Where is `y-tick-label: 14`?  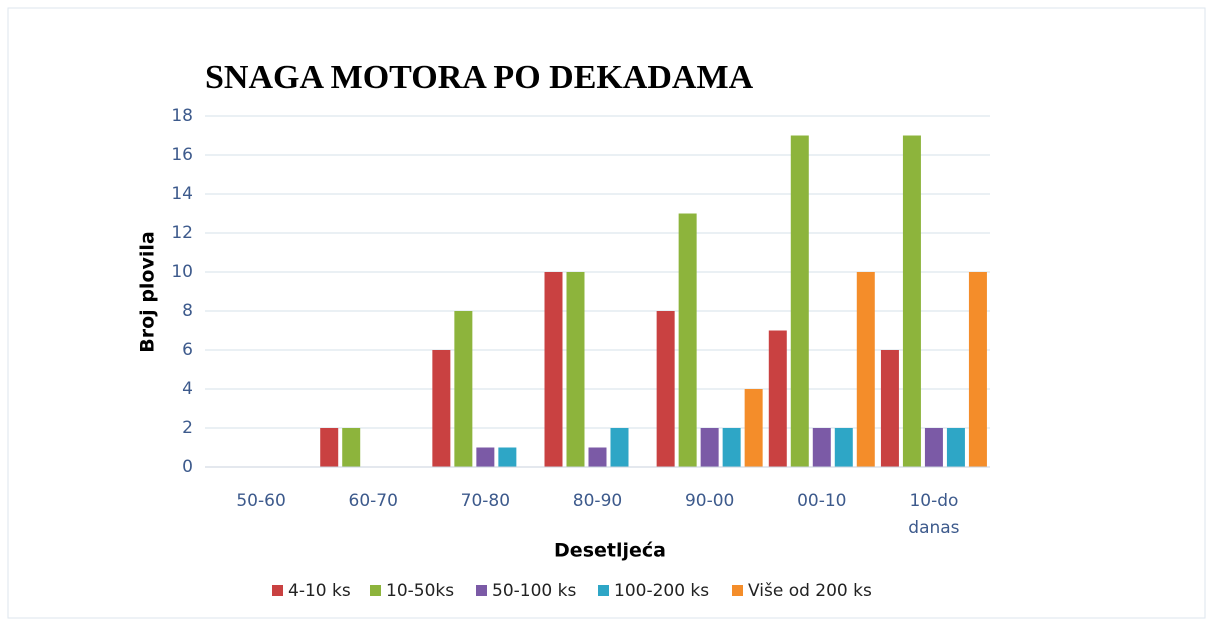
y-tick-label: 14 is located at coordinates (182, 194).